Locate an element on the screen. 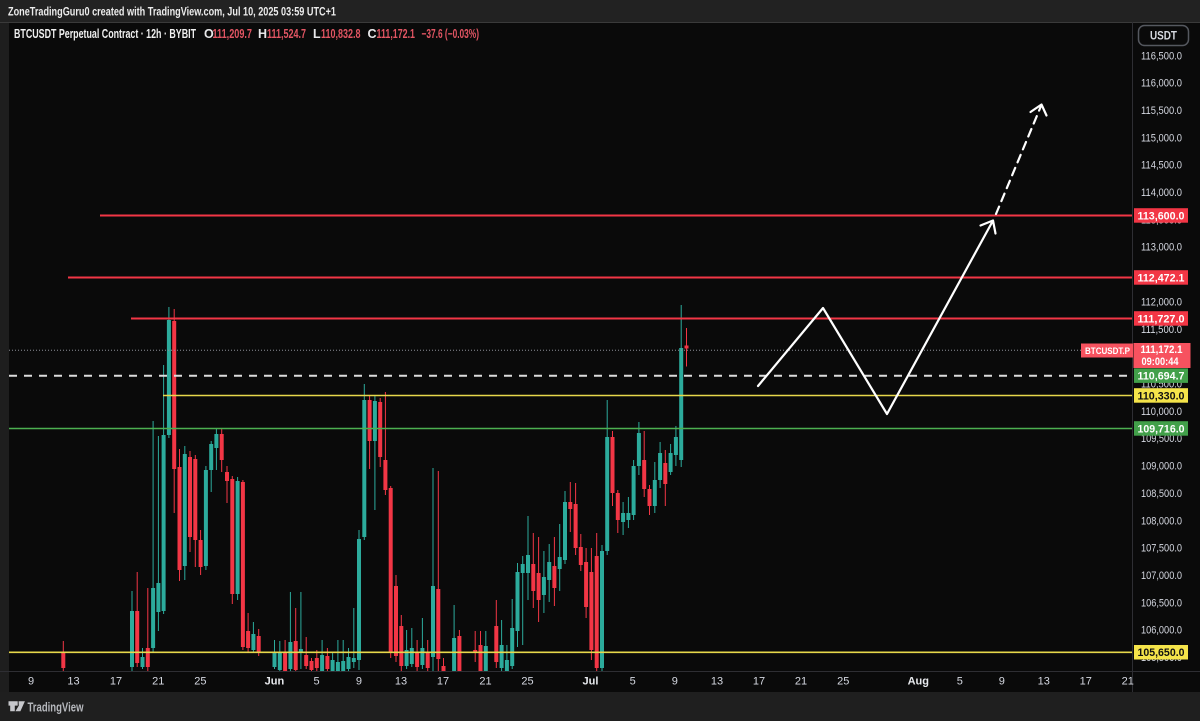  svg-text: 116,500.0 is located at coordinates (1161, 56).